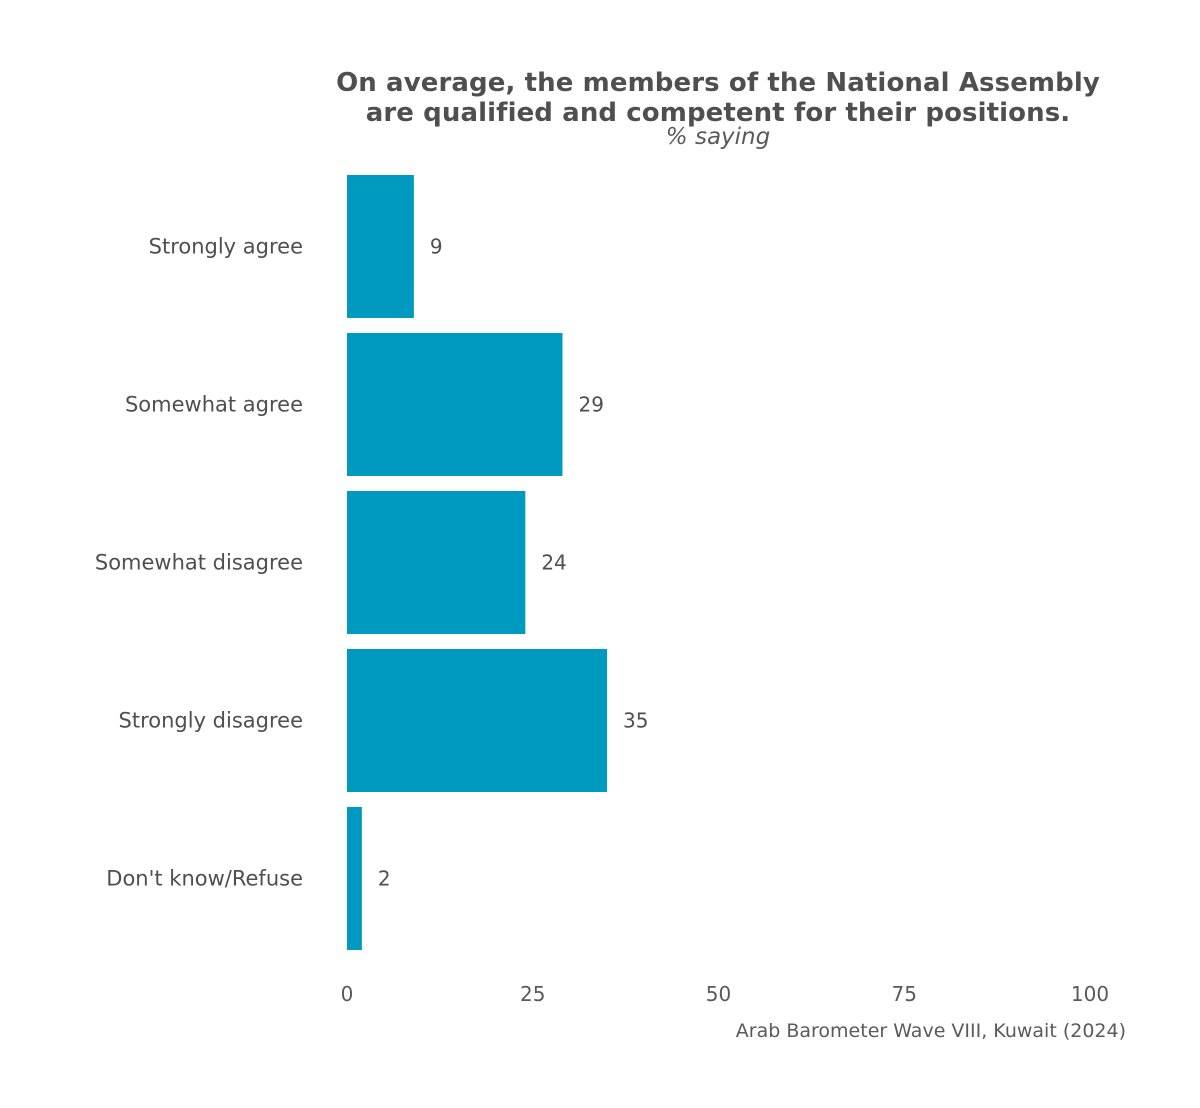  What do you see at coordinates (1090, 994) in the screenshot?
I see `x-tick-label-100: 100` at bounding box center [1090, 994].